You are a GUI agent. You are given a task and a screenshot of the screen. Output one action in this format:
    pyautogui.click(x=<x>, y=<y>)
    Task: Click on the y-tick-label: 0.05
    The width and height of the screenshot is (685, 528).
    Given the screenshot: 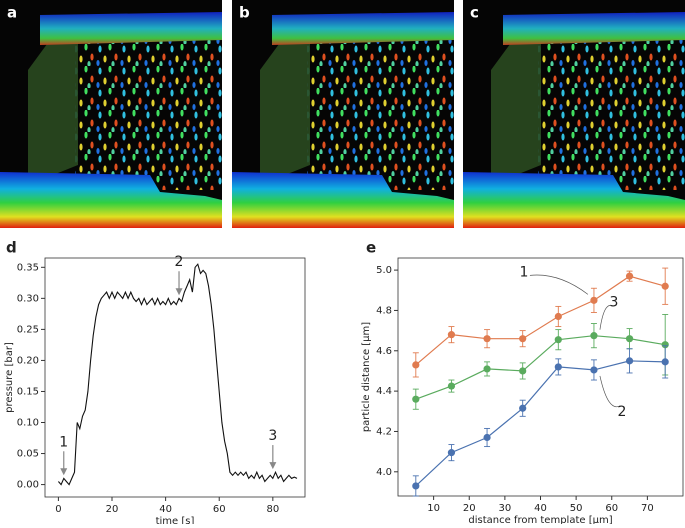 What is the action you would take?
    pyautogui.click(x=28, y=454)
    